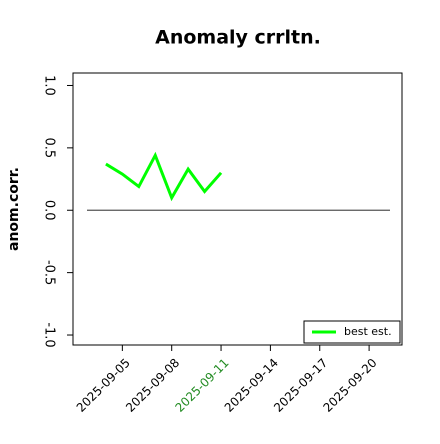 The image size is (440, 444). I want to click on legend-label: best est., so click(368, 331).